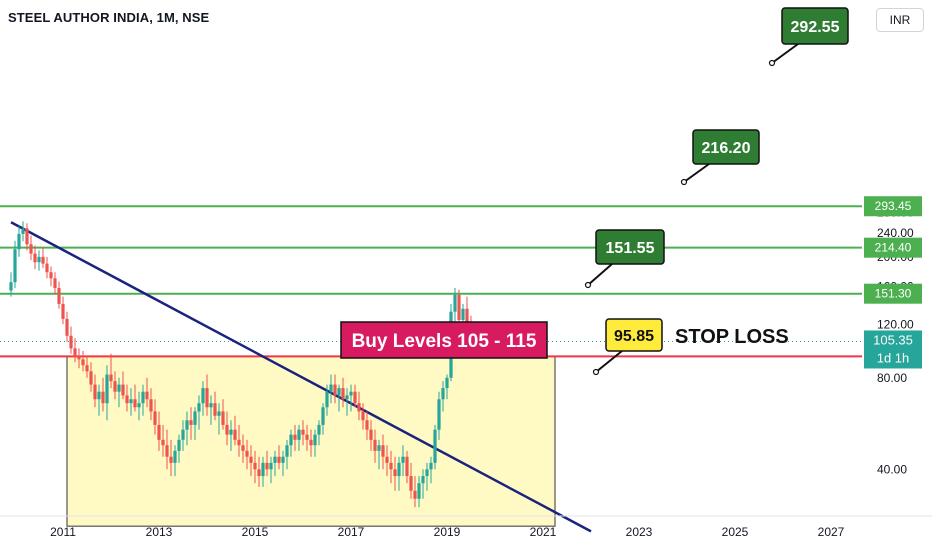 Image resolution: width=932 pixels, height=550 pixels. I want to click on callout-216-20: 216.20, so click(720, 157).